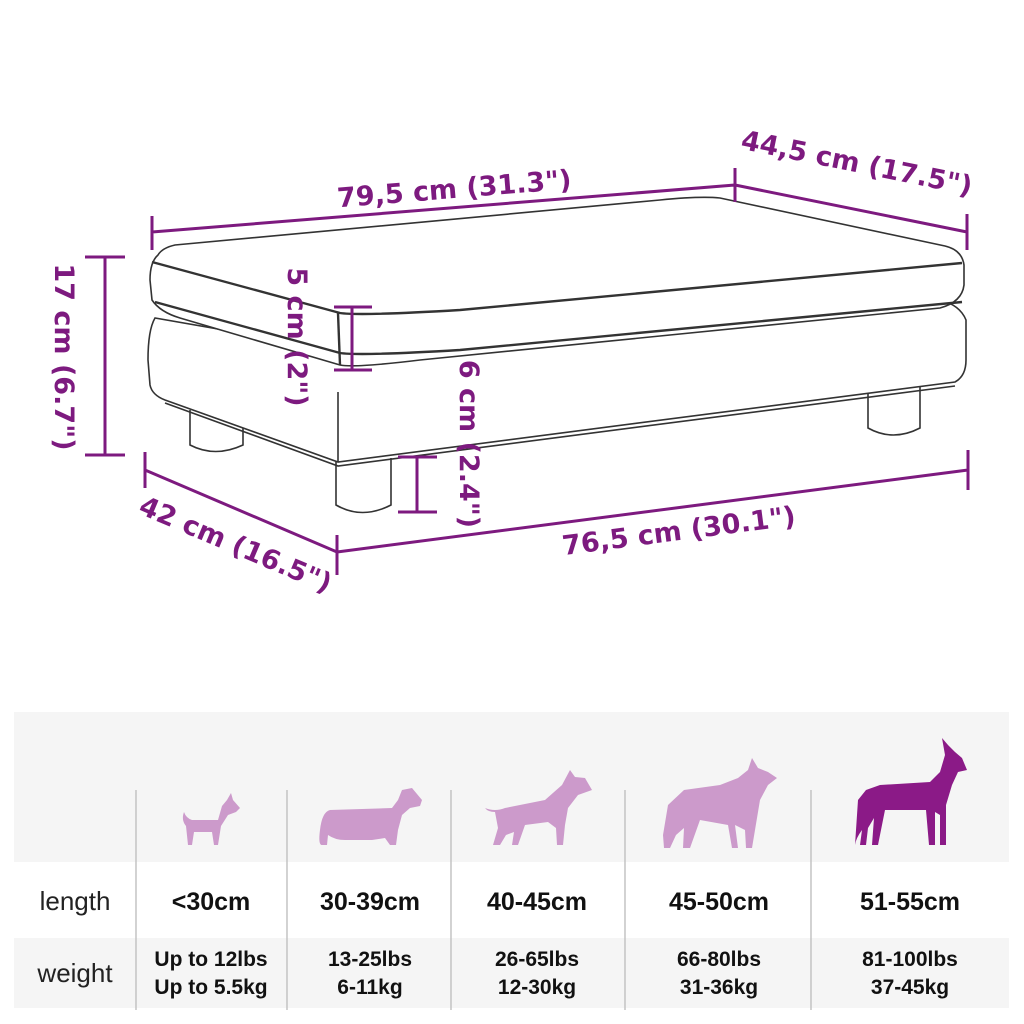  What do you see at coordinates (63, 356) in the screenshot?
I see `height-label: 17 cm (6.7")` at bounding box center [63, 356].